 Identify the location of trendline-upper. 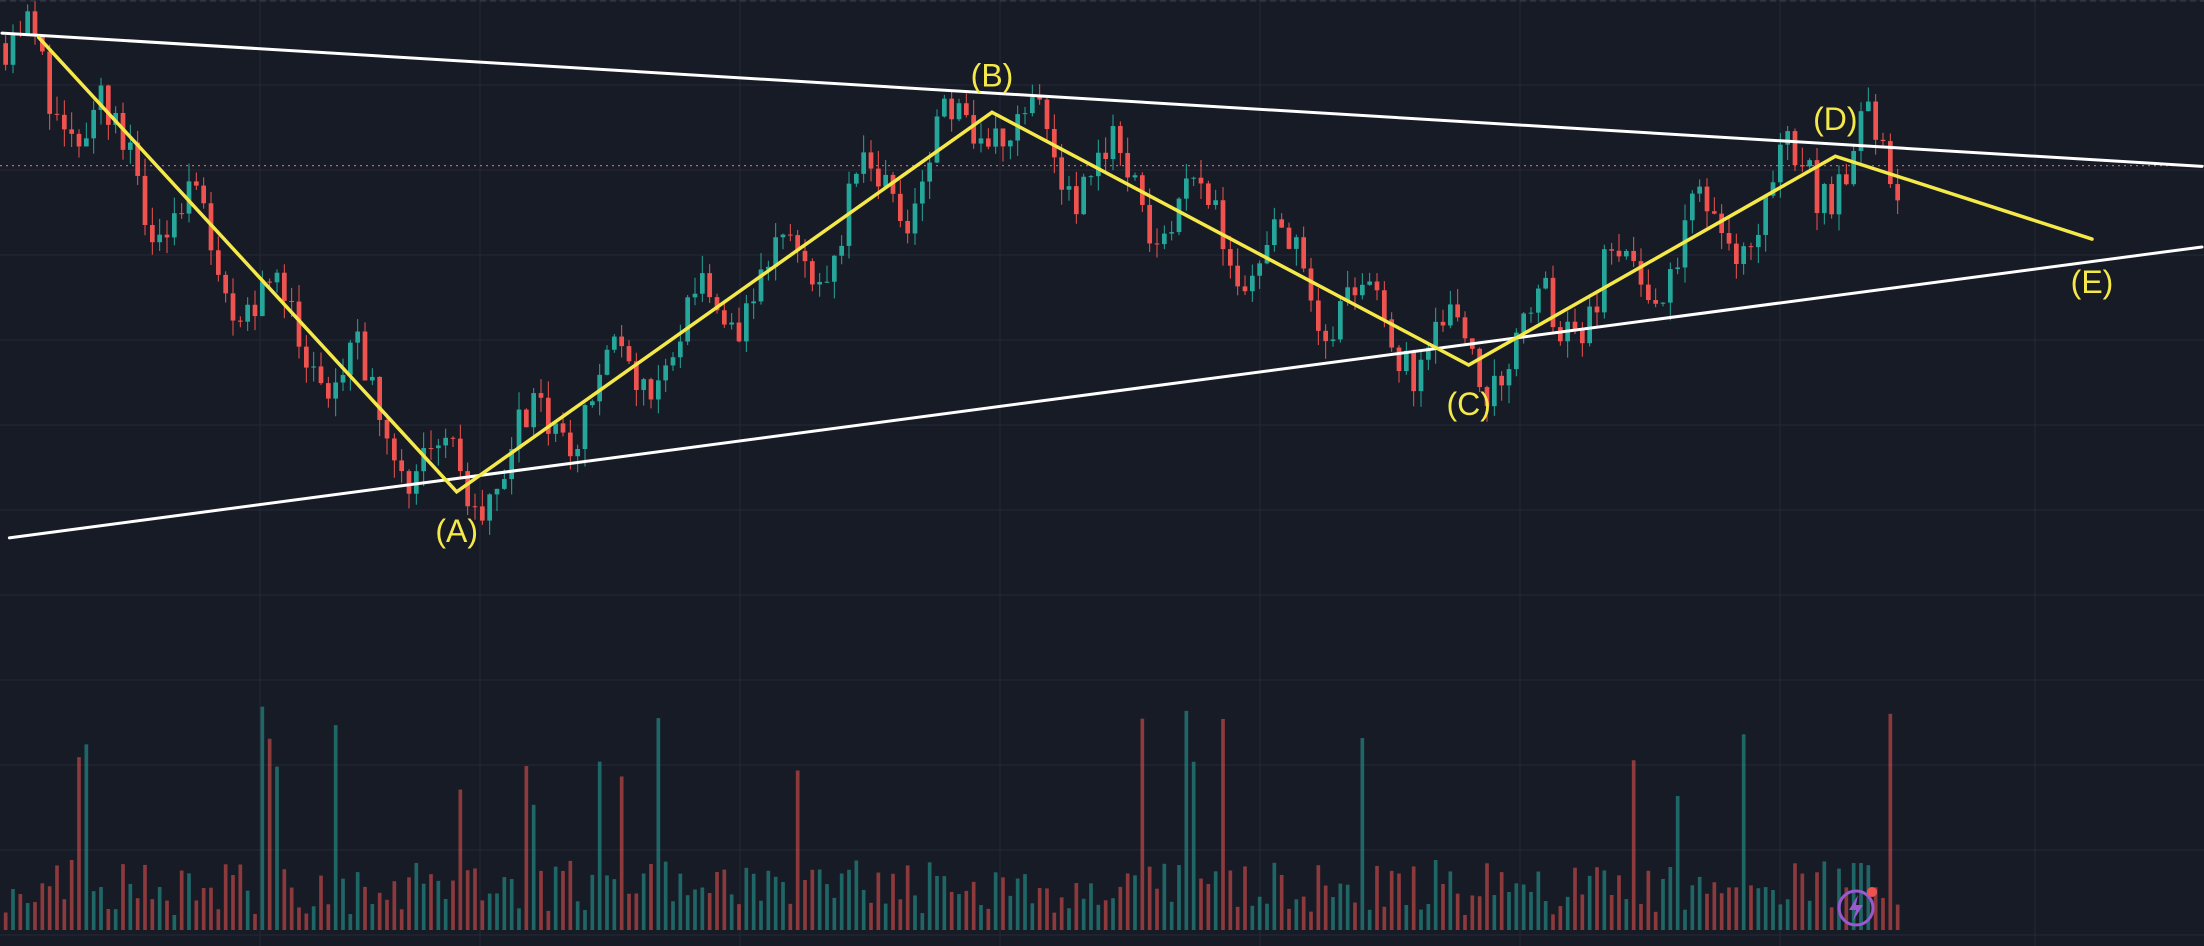
(1102, 99).